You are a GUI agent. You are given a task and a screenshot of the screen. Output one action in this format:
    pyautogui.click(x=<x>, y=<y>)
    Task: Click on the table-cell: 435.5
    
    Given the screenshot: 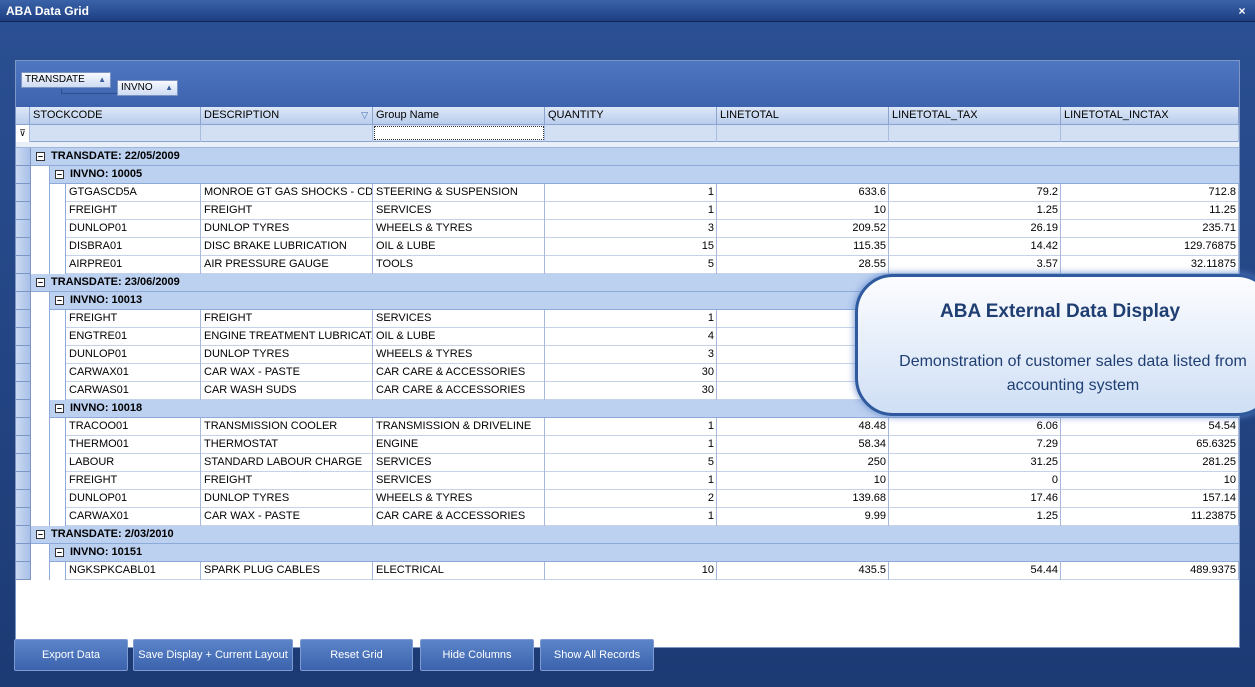 What is the action you would take?
    pyautogui.click(x=803, y=571)
    